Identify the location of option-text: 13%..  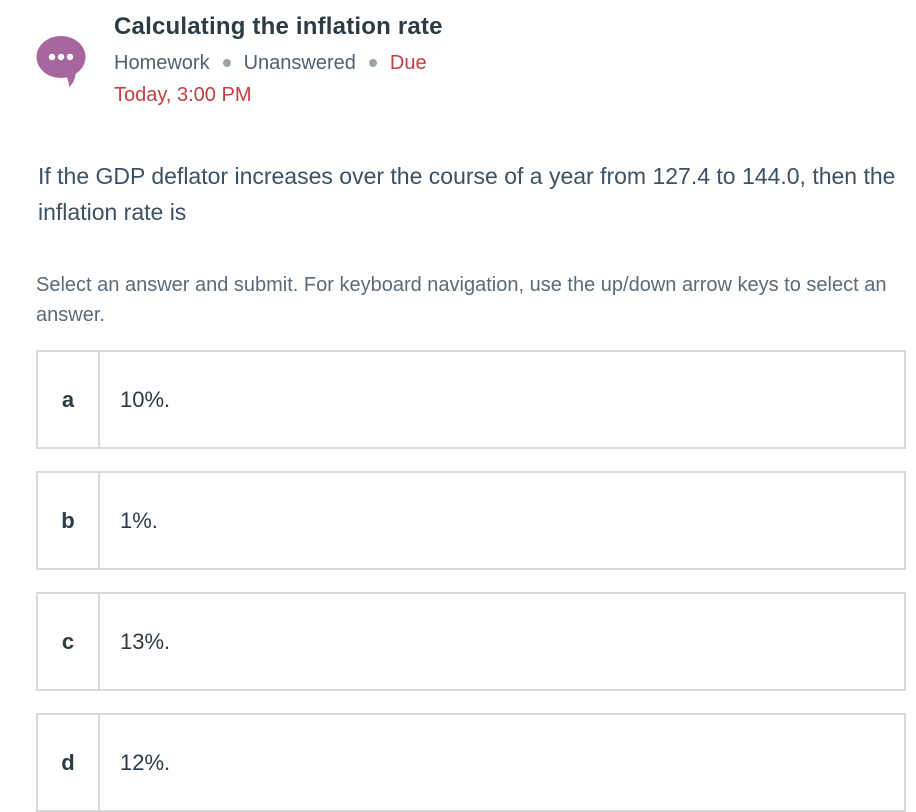
(145, 641).